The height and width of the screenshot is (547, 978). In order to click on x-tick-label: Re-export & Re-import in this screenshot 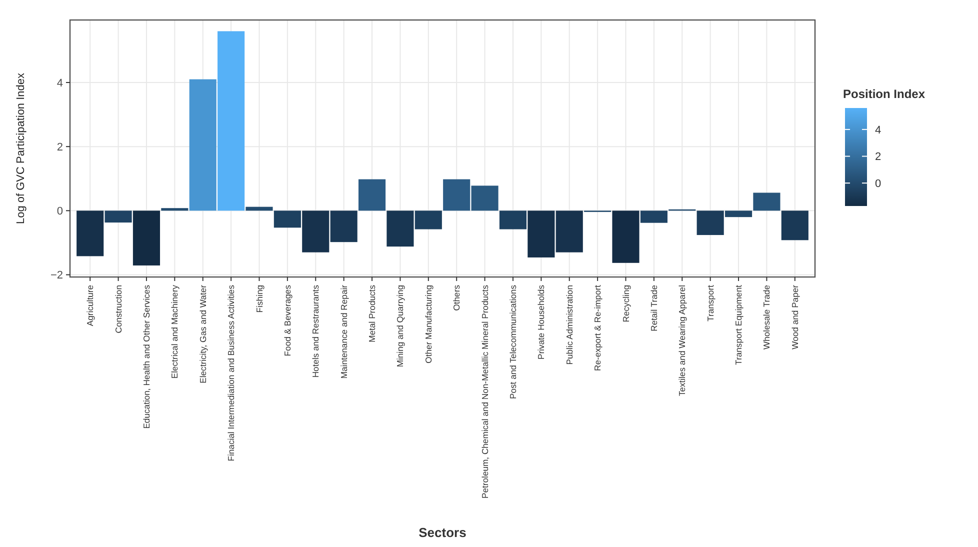, I will do `click(597, 327)`.